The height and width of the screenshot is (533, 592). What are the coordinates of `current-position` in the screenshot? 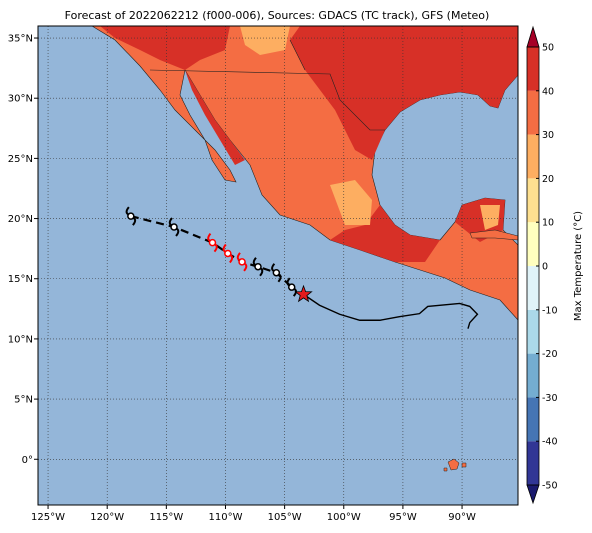 It's located at (303, 293).